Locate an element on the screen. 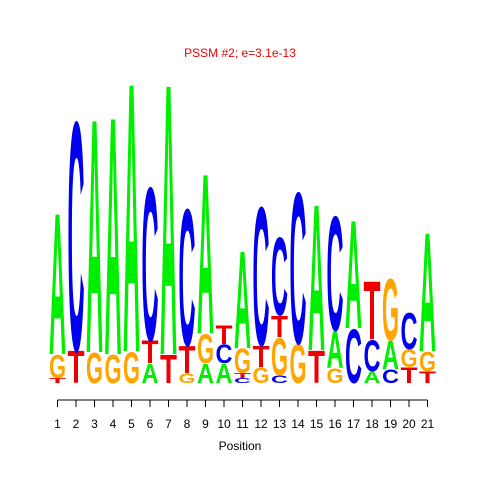 The image size is (480, 480). x-tick-label: 10 is located at coordinates (224, 424).